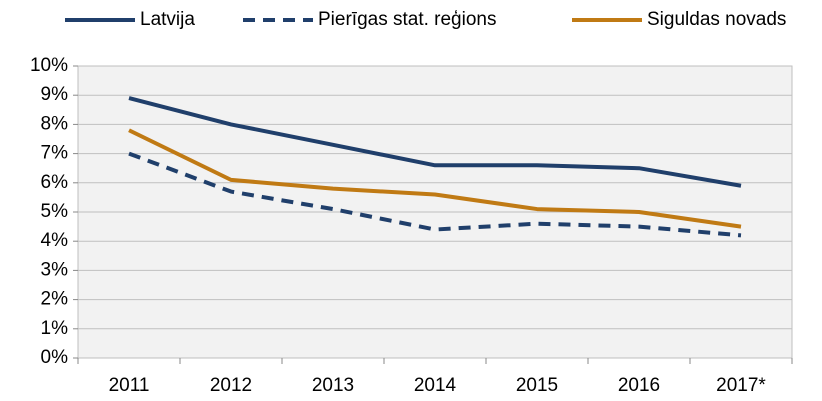  I want to click on x-tick-label: 2016, so click(639, 385).